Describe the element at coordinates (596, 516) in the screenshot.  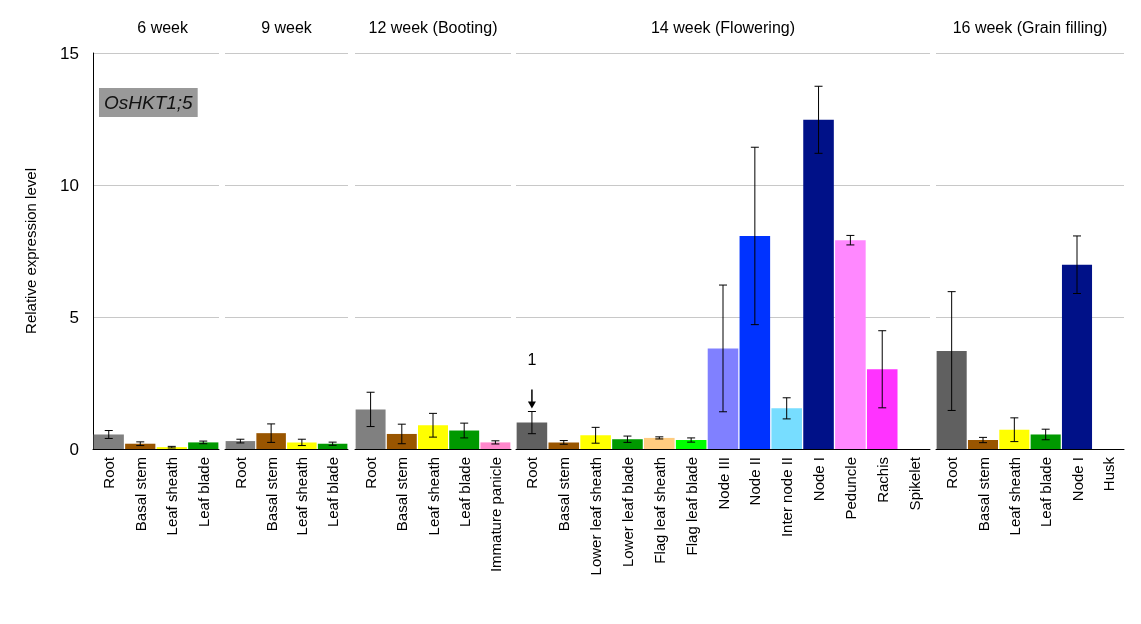
I see `x-tick-label: Lower leaf sheath` at that location.